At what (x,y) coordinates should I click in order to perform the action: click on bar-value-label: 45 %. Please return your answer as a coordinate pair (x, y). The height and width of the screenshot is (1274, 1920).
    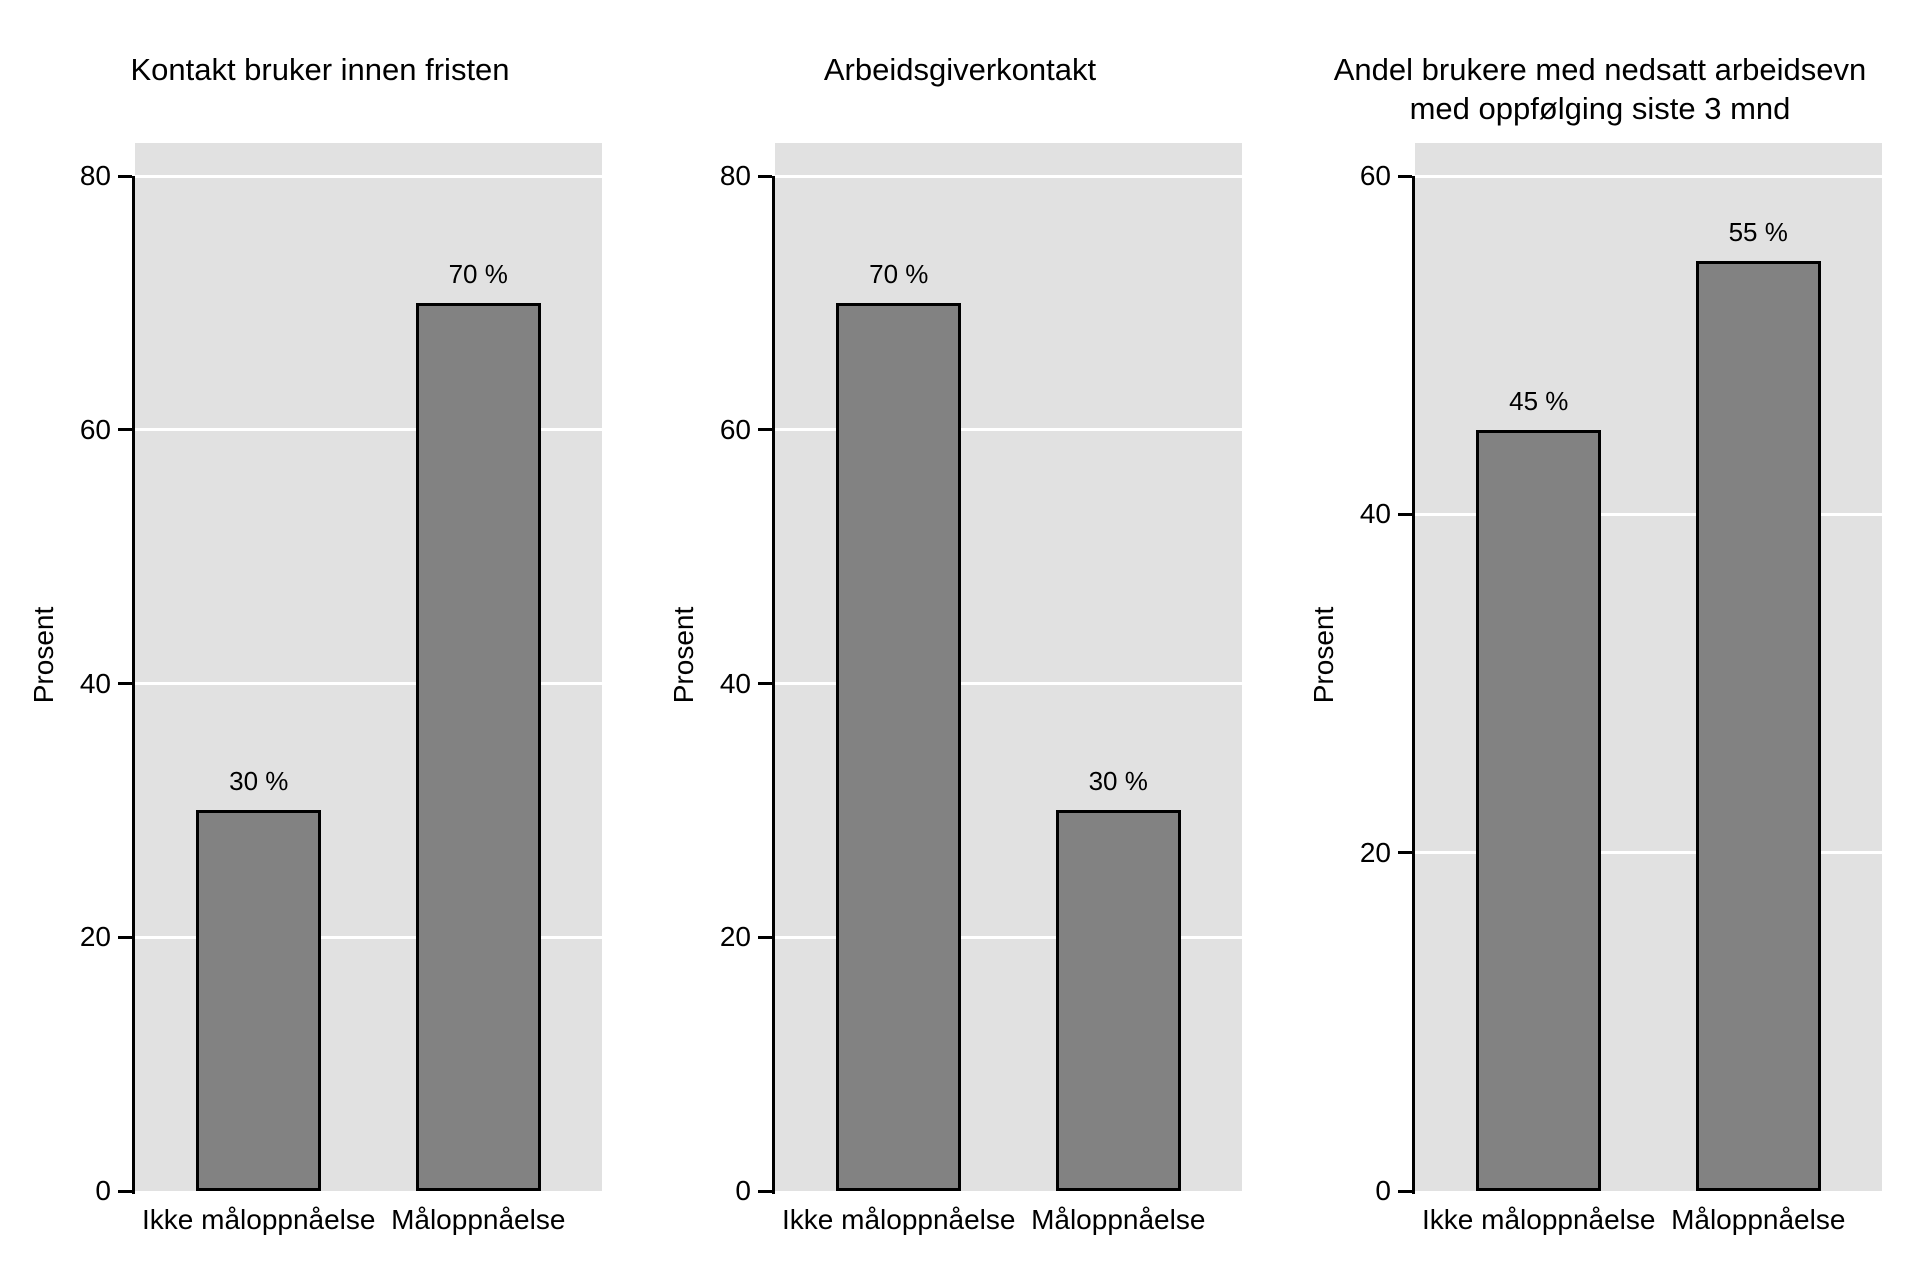
    Looking at the image, I should click on (1539, 400).